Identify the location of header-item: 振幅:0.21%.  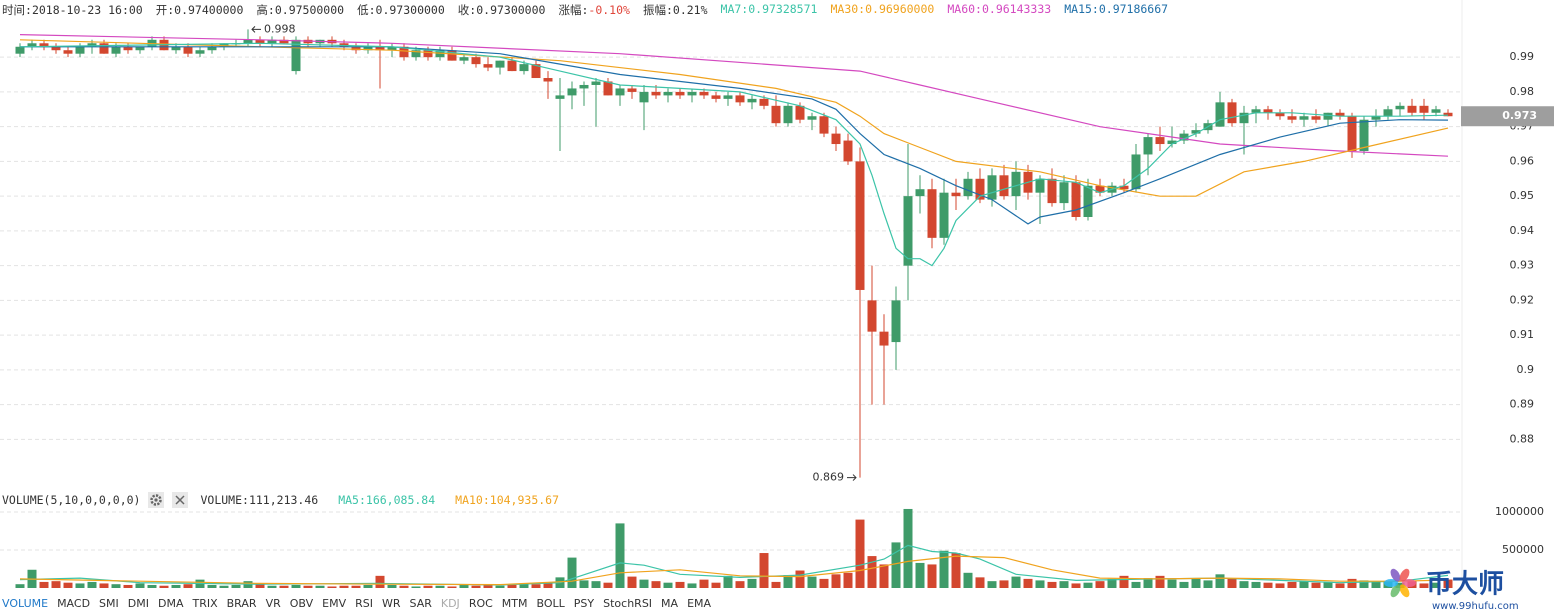
(675, 10).